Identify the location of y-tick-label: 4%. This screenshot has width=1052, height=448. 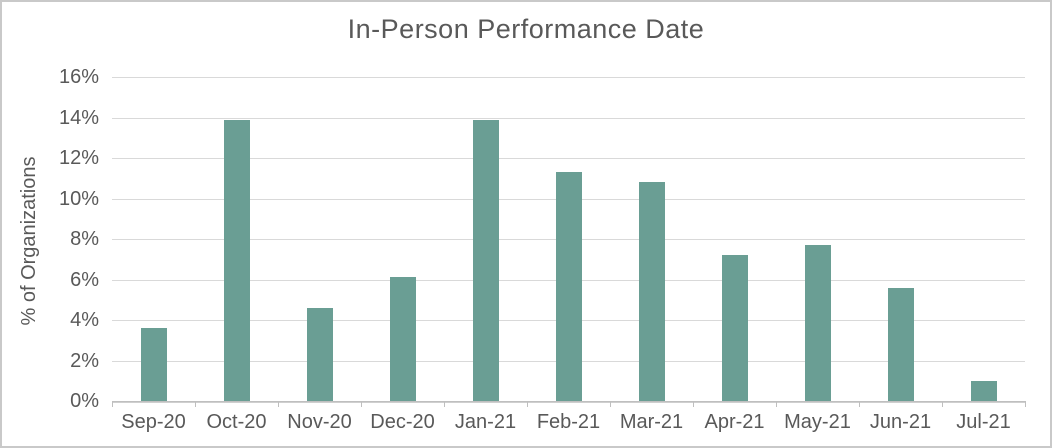
(84, 320).